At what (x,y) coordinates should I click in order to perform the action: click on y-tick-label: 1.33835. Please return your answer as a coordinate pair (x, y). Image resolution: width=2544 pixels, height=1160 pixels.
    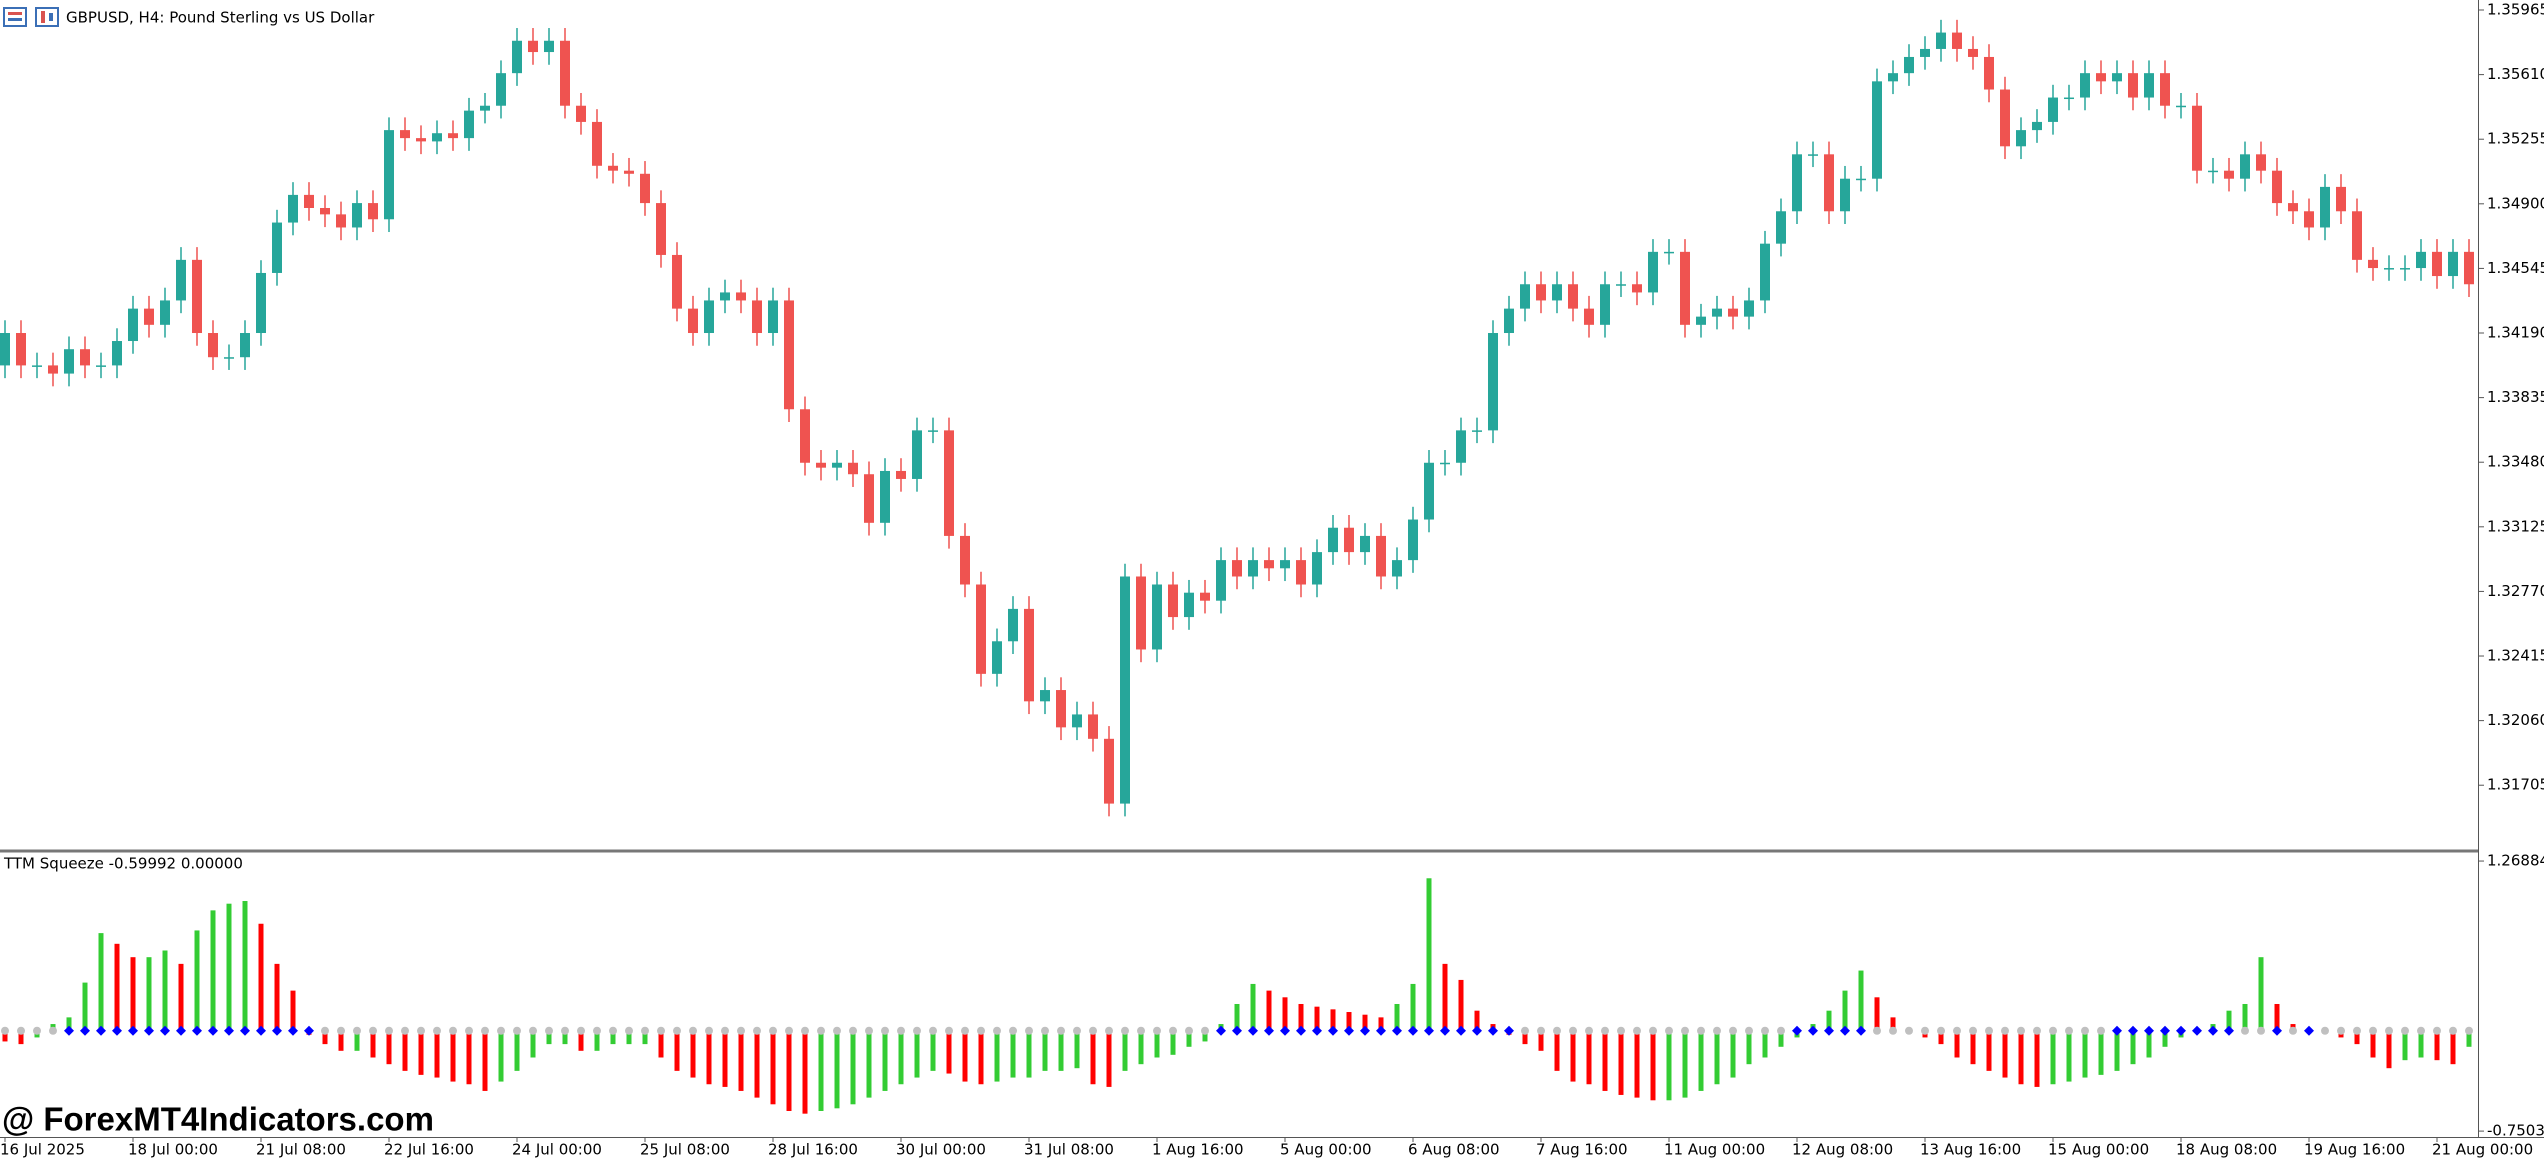
    Looking at the image, I should click on (2515, 397).